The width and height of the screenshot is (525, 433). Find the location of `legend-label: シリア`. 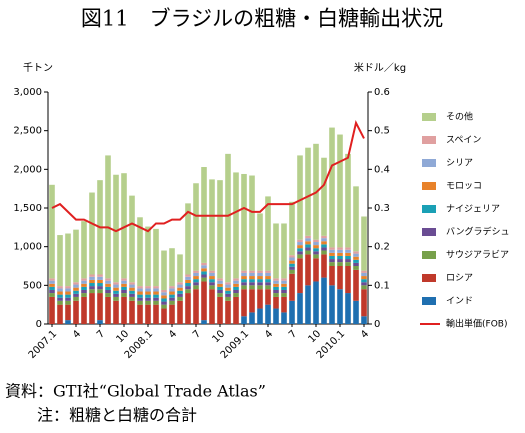

legend-label: シリア is located at coordinates (459, 164).